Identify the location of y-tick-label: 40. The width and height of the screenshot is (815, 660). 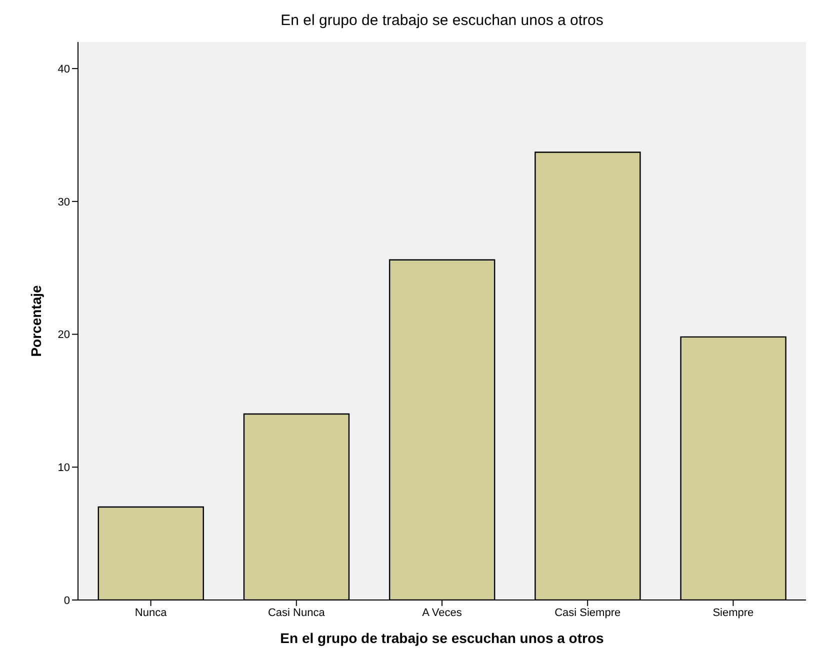
(64, 69).